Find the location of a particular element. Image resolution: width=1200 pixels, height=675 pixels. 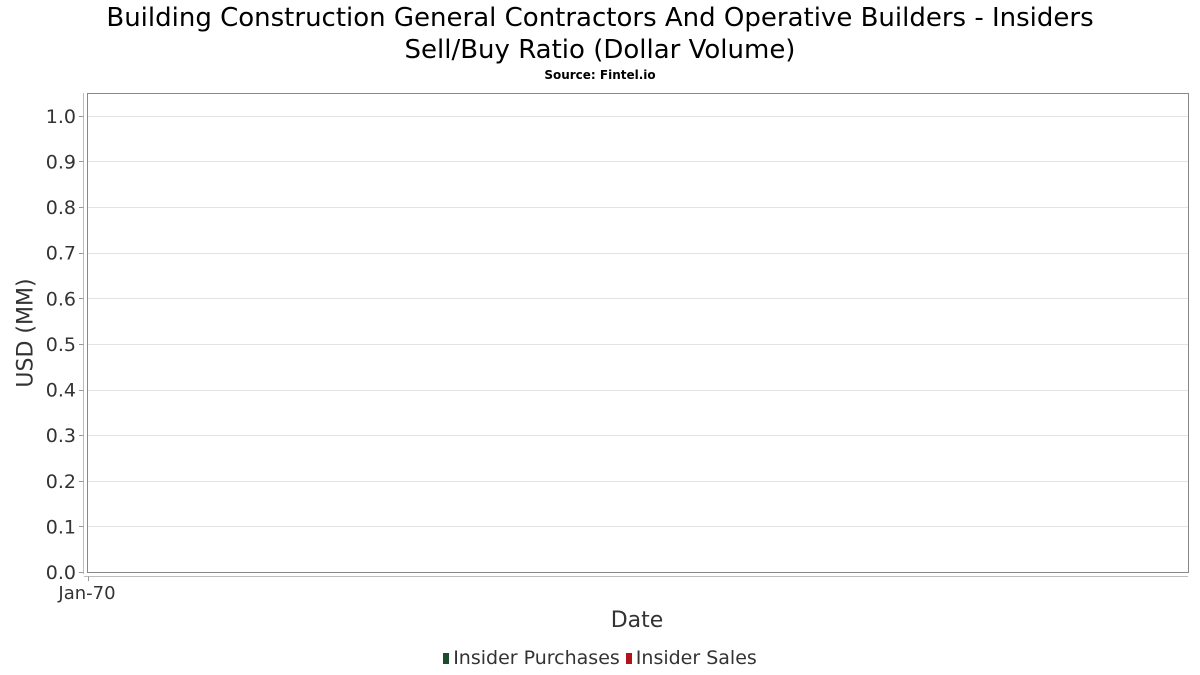

x-tick-label-0: Jan-70 is located at coordinates (86, 593).